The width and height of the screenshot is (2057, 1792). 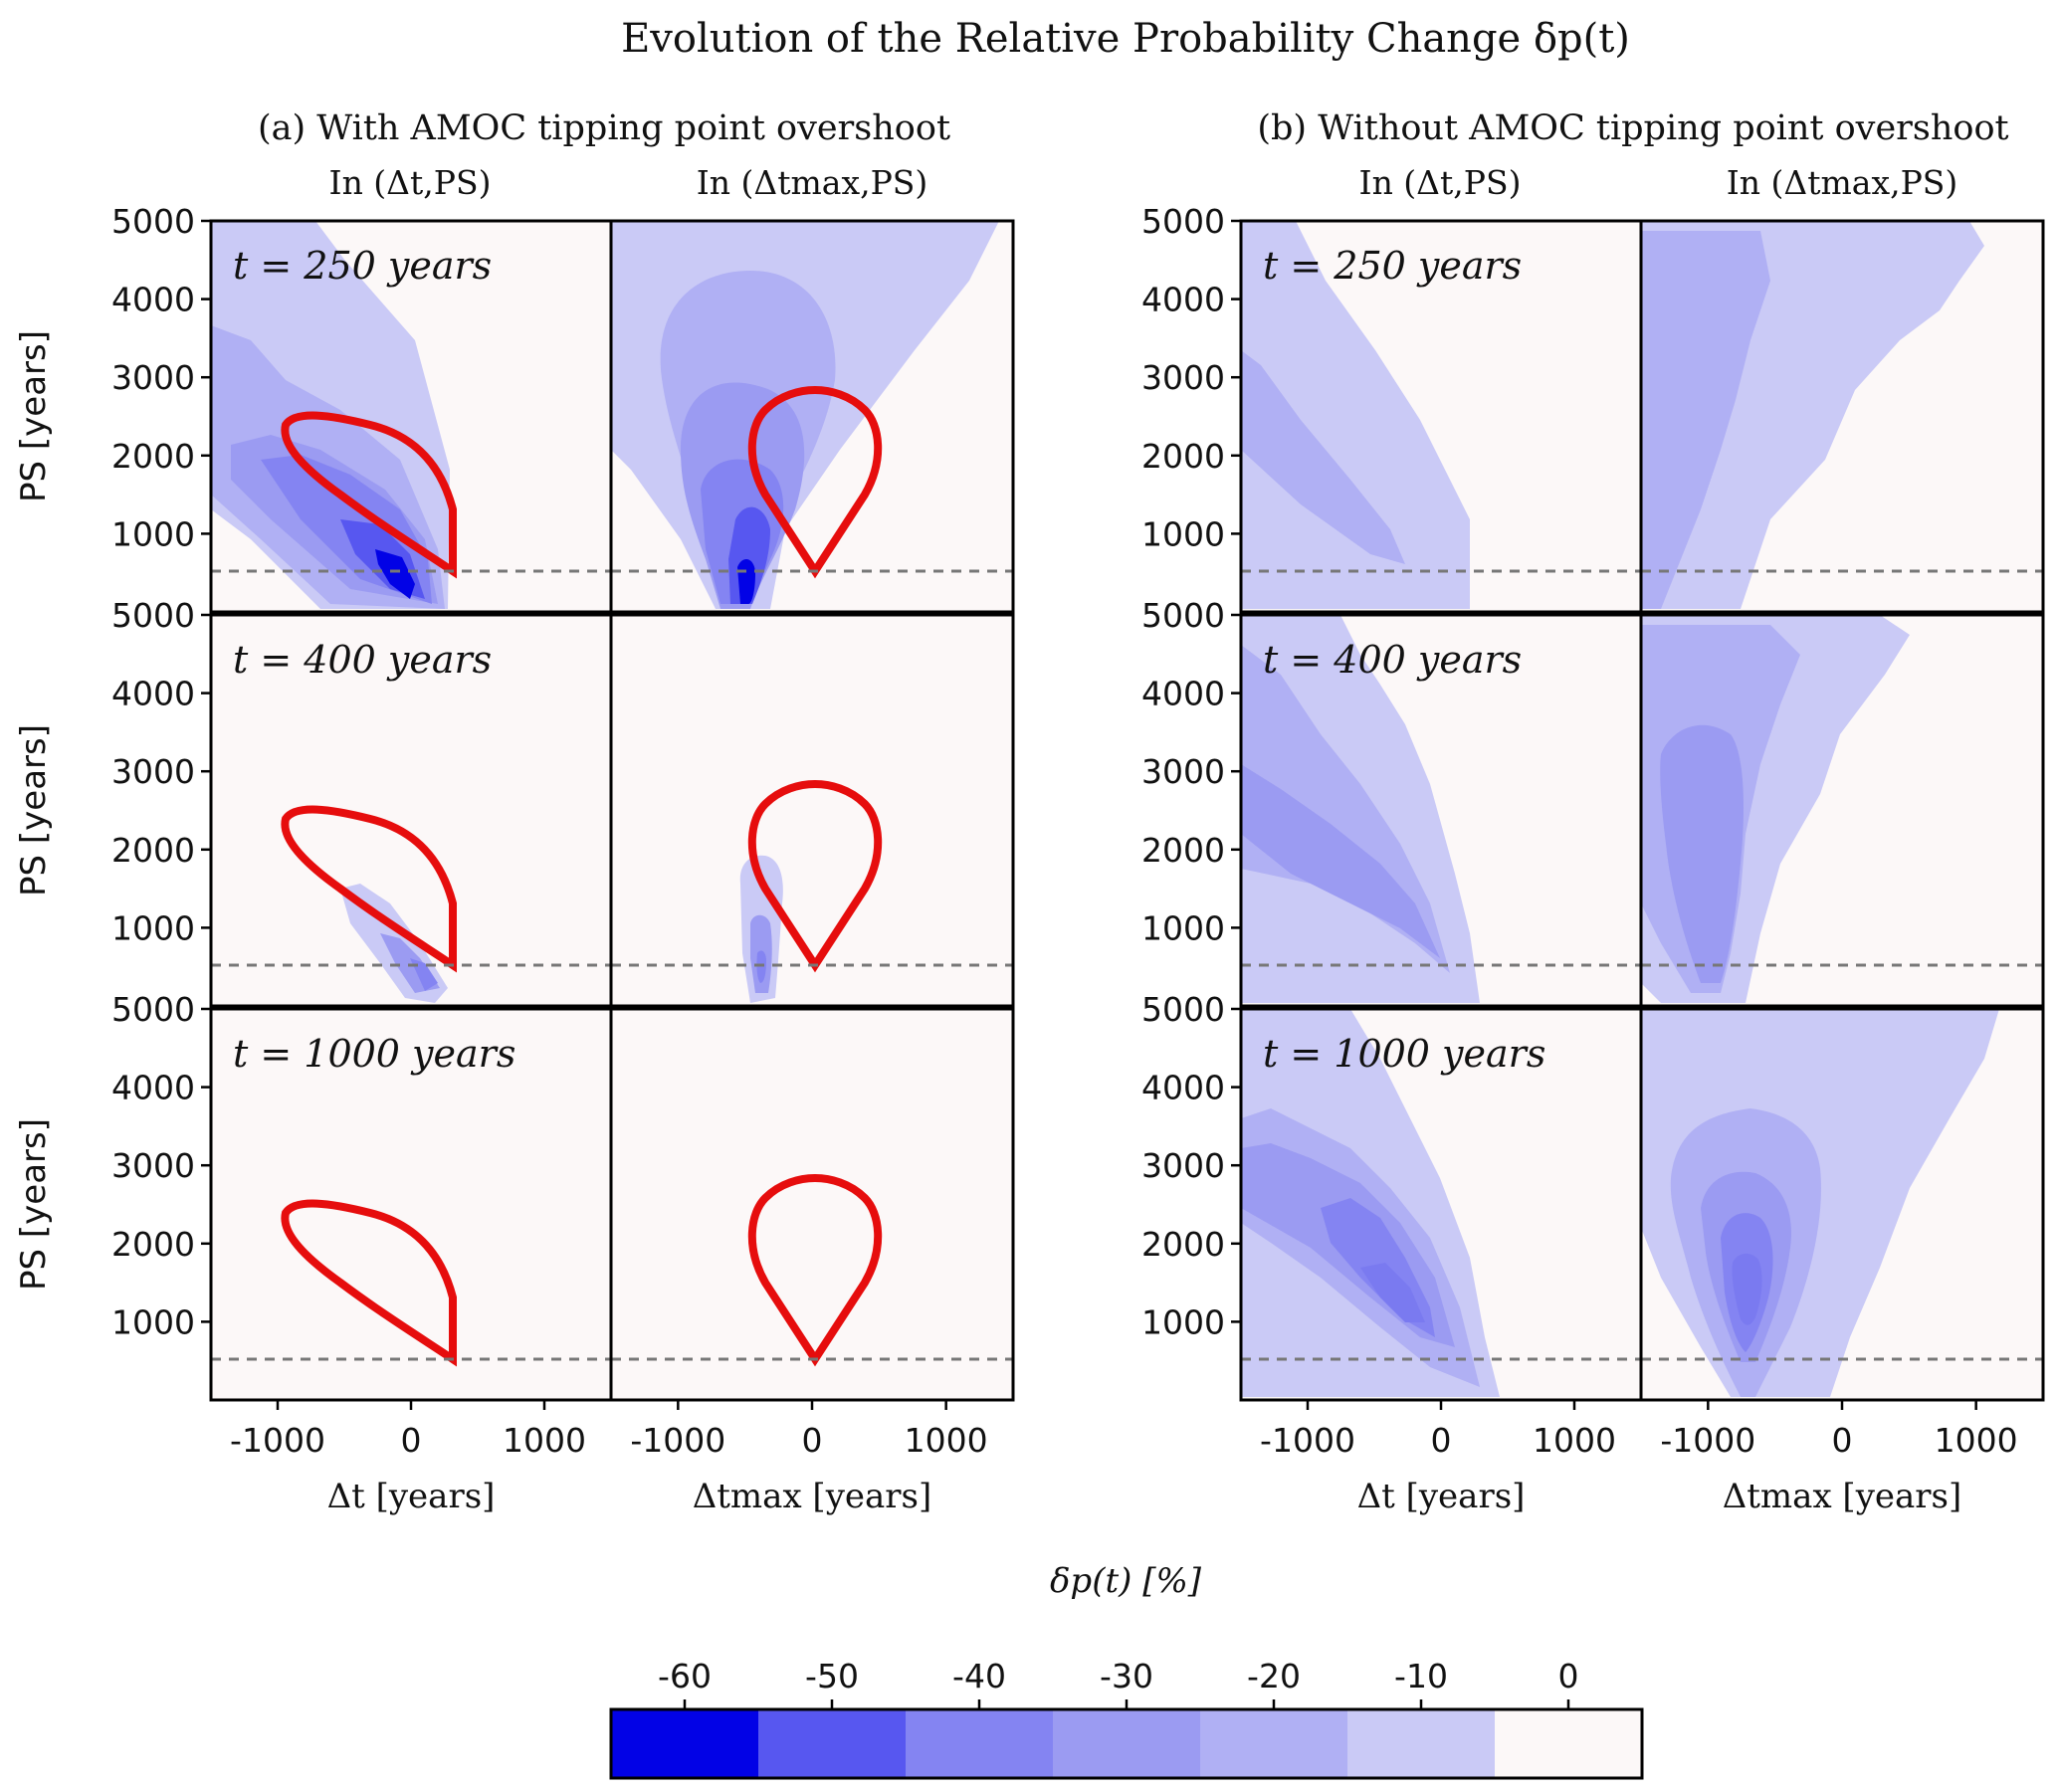 I want to click on panel-a-dtmax-t400, so click(x=812, y=810).